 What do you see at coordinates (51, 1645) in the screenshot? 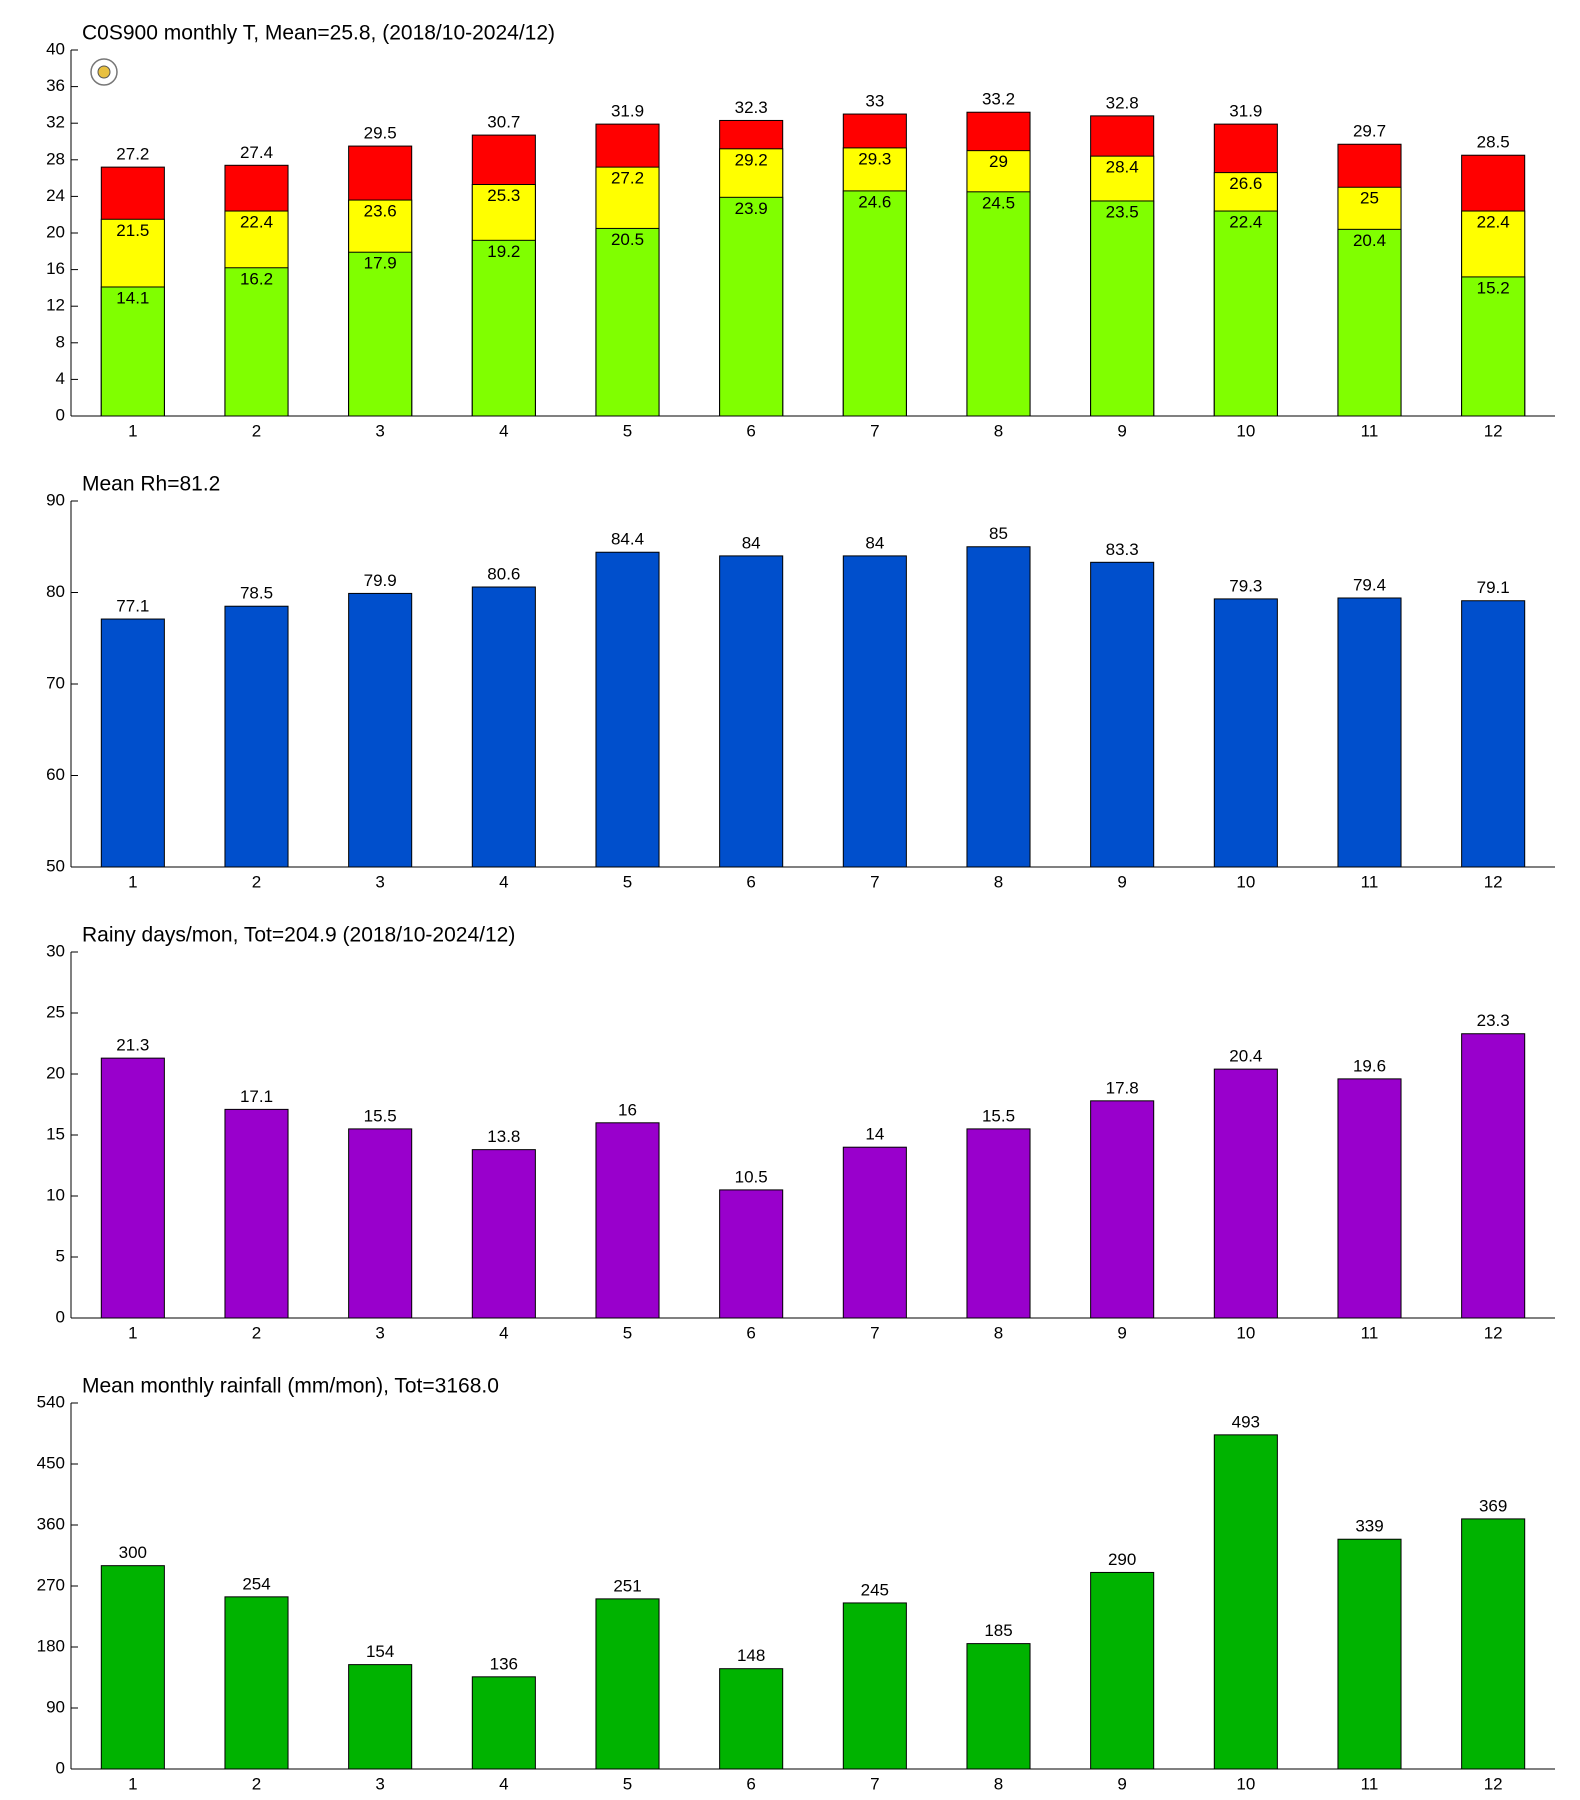
I see `y-tick-label: 180` at bounding box center [51, 1645].